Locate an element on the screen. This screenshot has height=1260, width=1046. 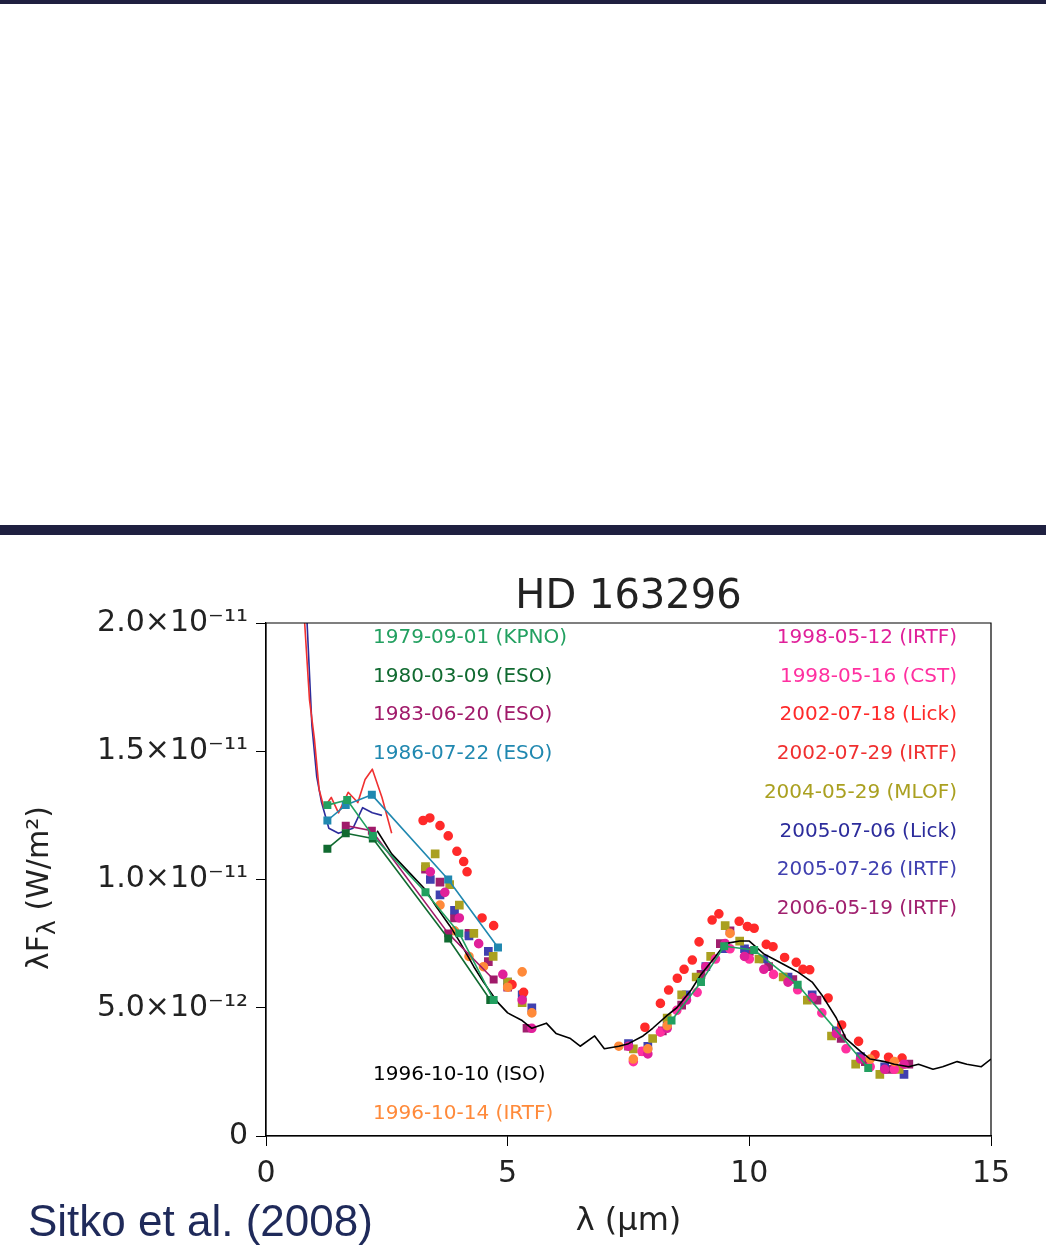
text: 2005-07-06 (Lick) is located at coordinates (868, 829).